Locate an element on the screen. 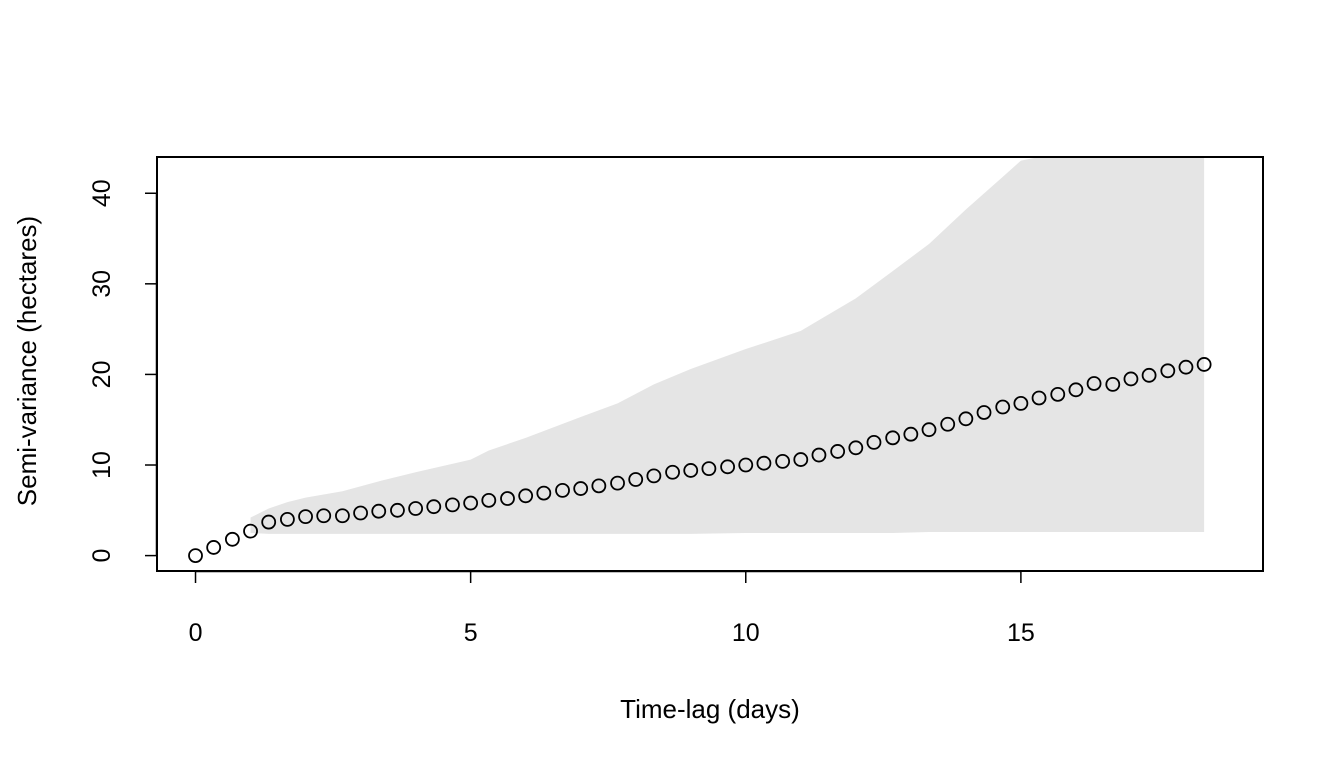 This screenshot has width=1344, height=768. y-tick-label: 30 is located at coordinates (102, 284).